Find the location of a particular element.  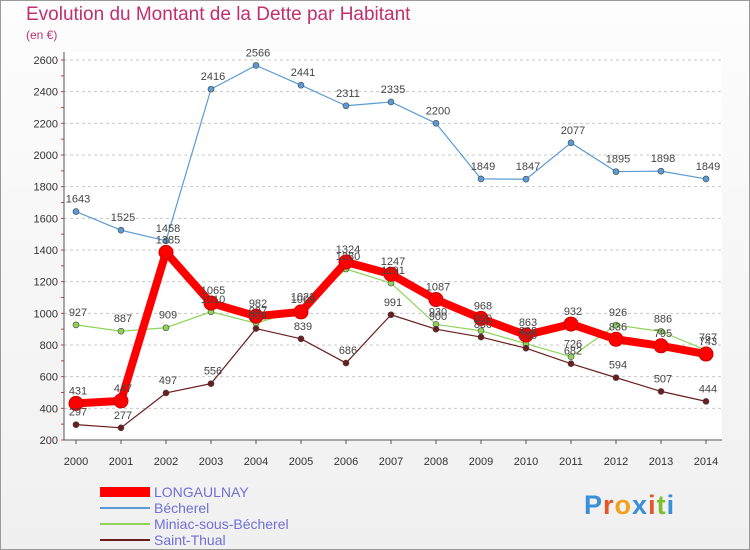

x-tick-label: 2009 is located at coordinates (481, 462).